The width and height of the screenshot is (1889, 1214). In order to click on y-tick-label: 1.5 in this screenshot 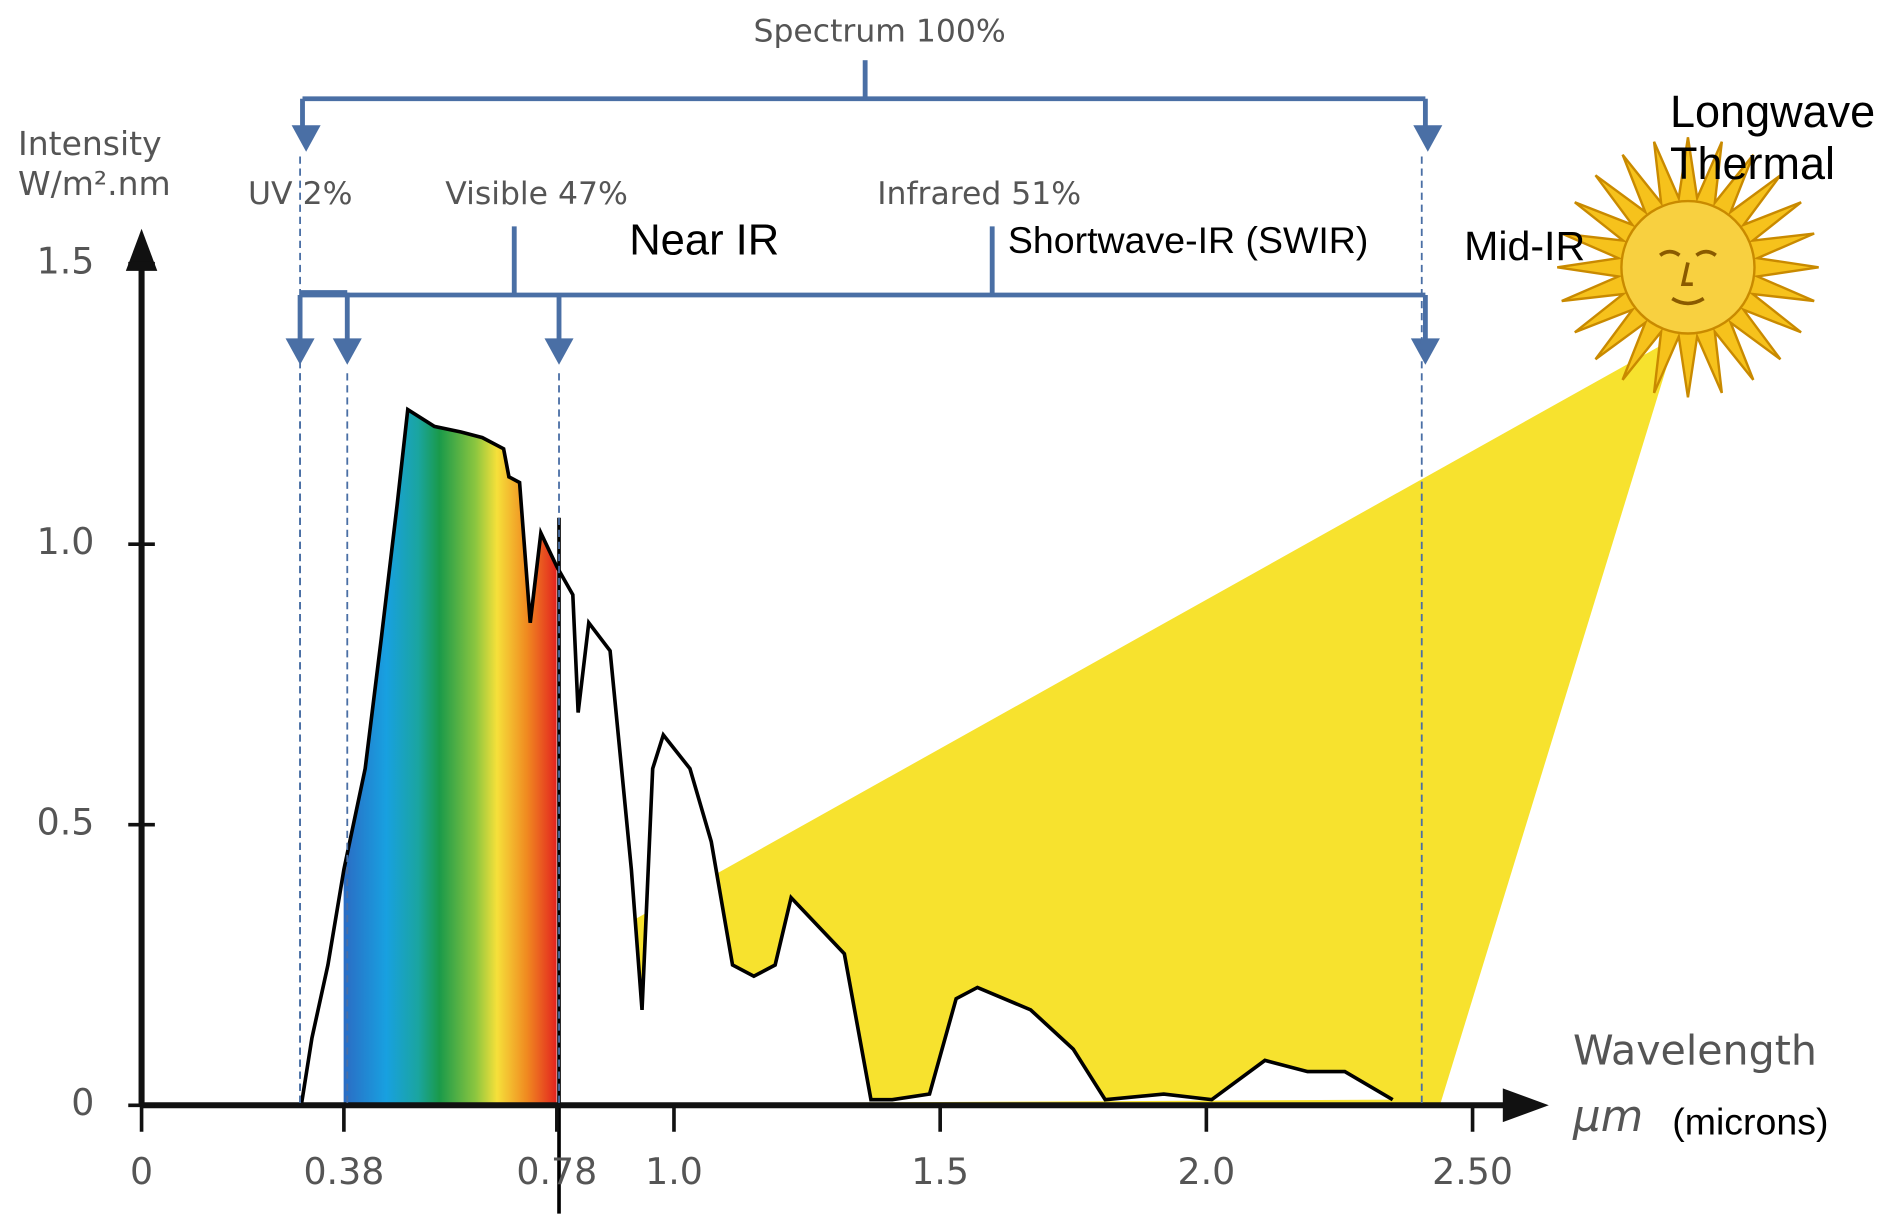, I will do `click(66, 261)`.